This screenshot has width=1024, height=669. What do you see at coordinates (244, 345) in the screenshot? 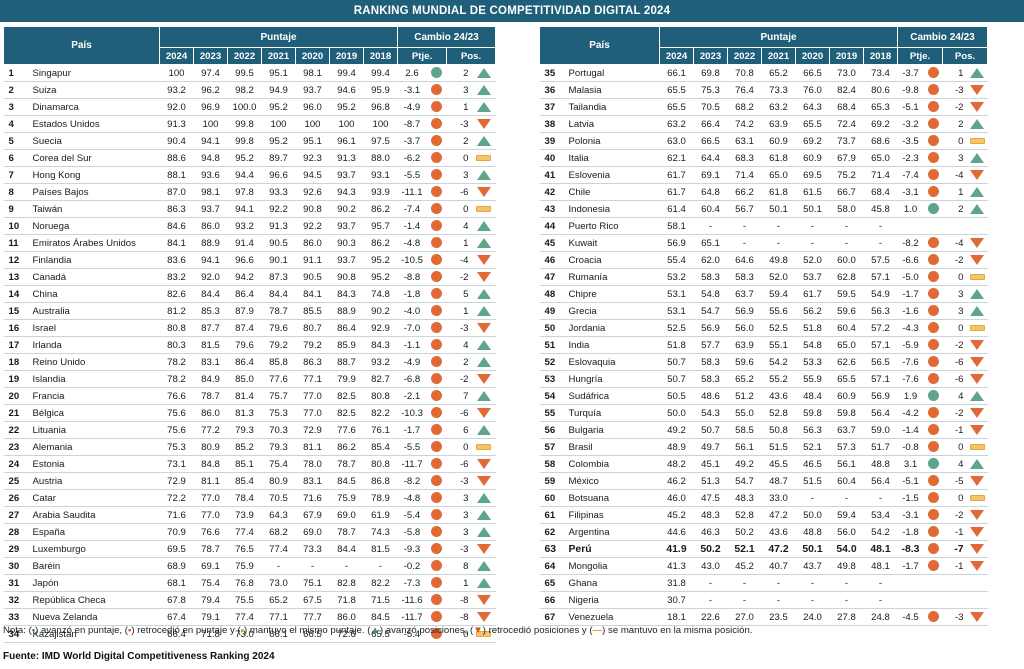
I see `score-cell: 79.6` at bounding box center [244, 345].